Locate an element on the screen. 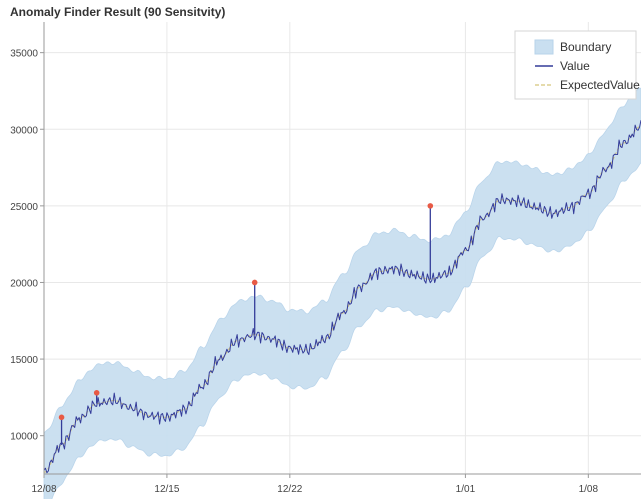 This screenshot has height=499, width=641. x-tick-label: 12/08 is located at coordinates (43, 489).